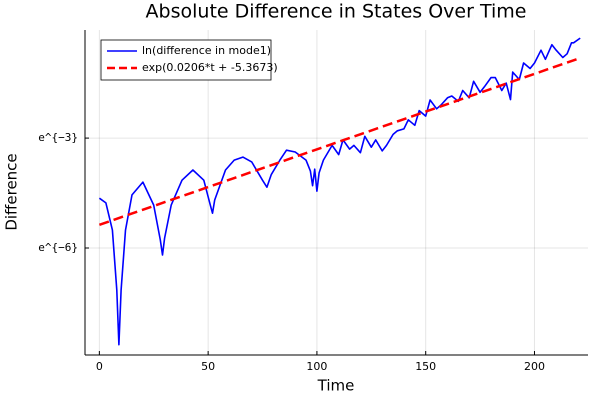 This screenshot has height=400, width=600. I want to click on y-axis-label: Difference, so click(12, 191).